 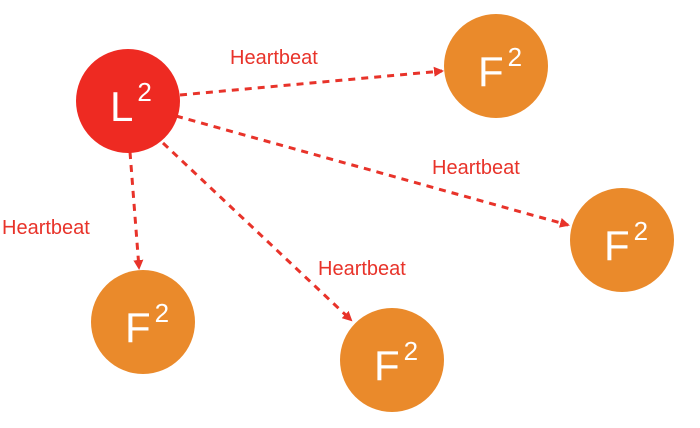 What do you see at coordinates (144, 92) in the screenshot?
I see `leader-superscript: 2` at bounding box center [144, 92].